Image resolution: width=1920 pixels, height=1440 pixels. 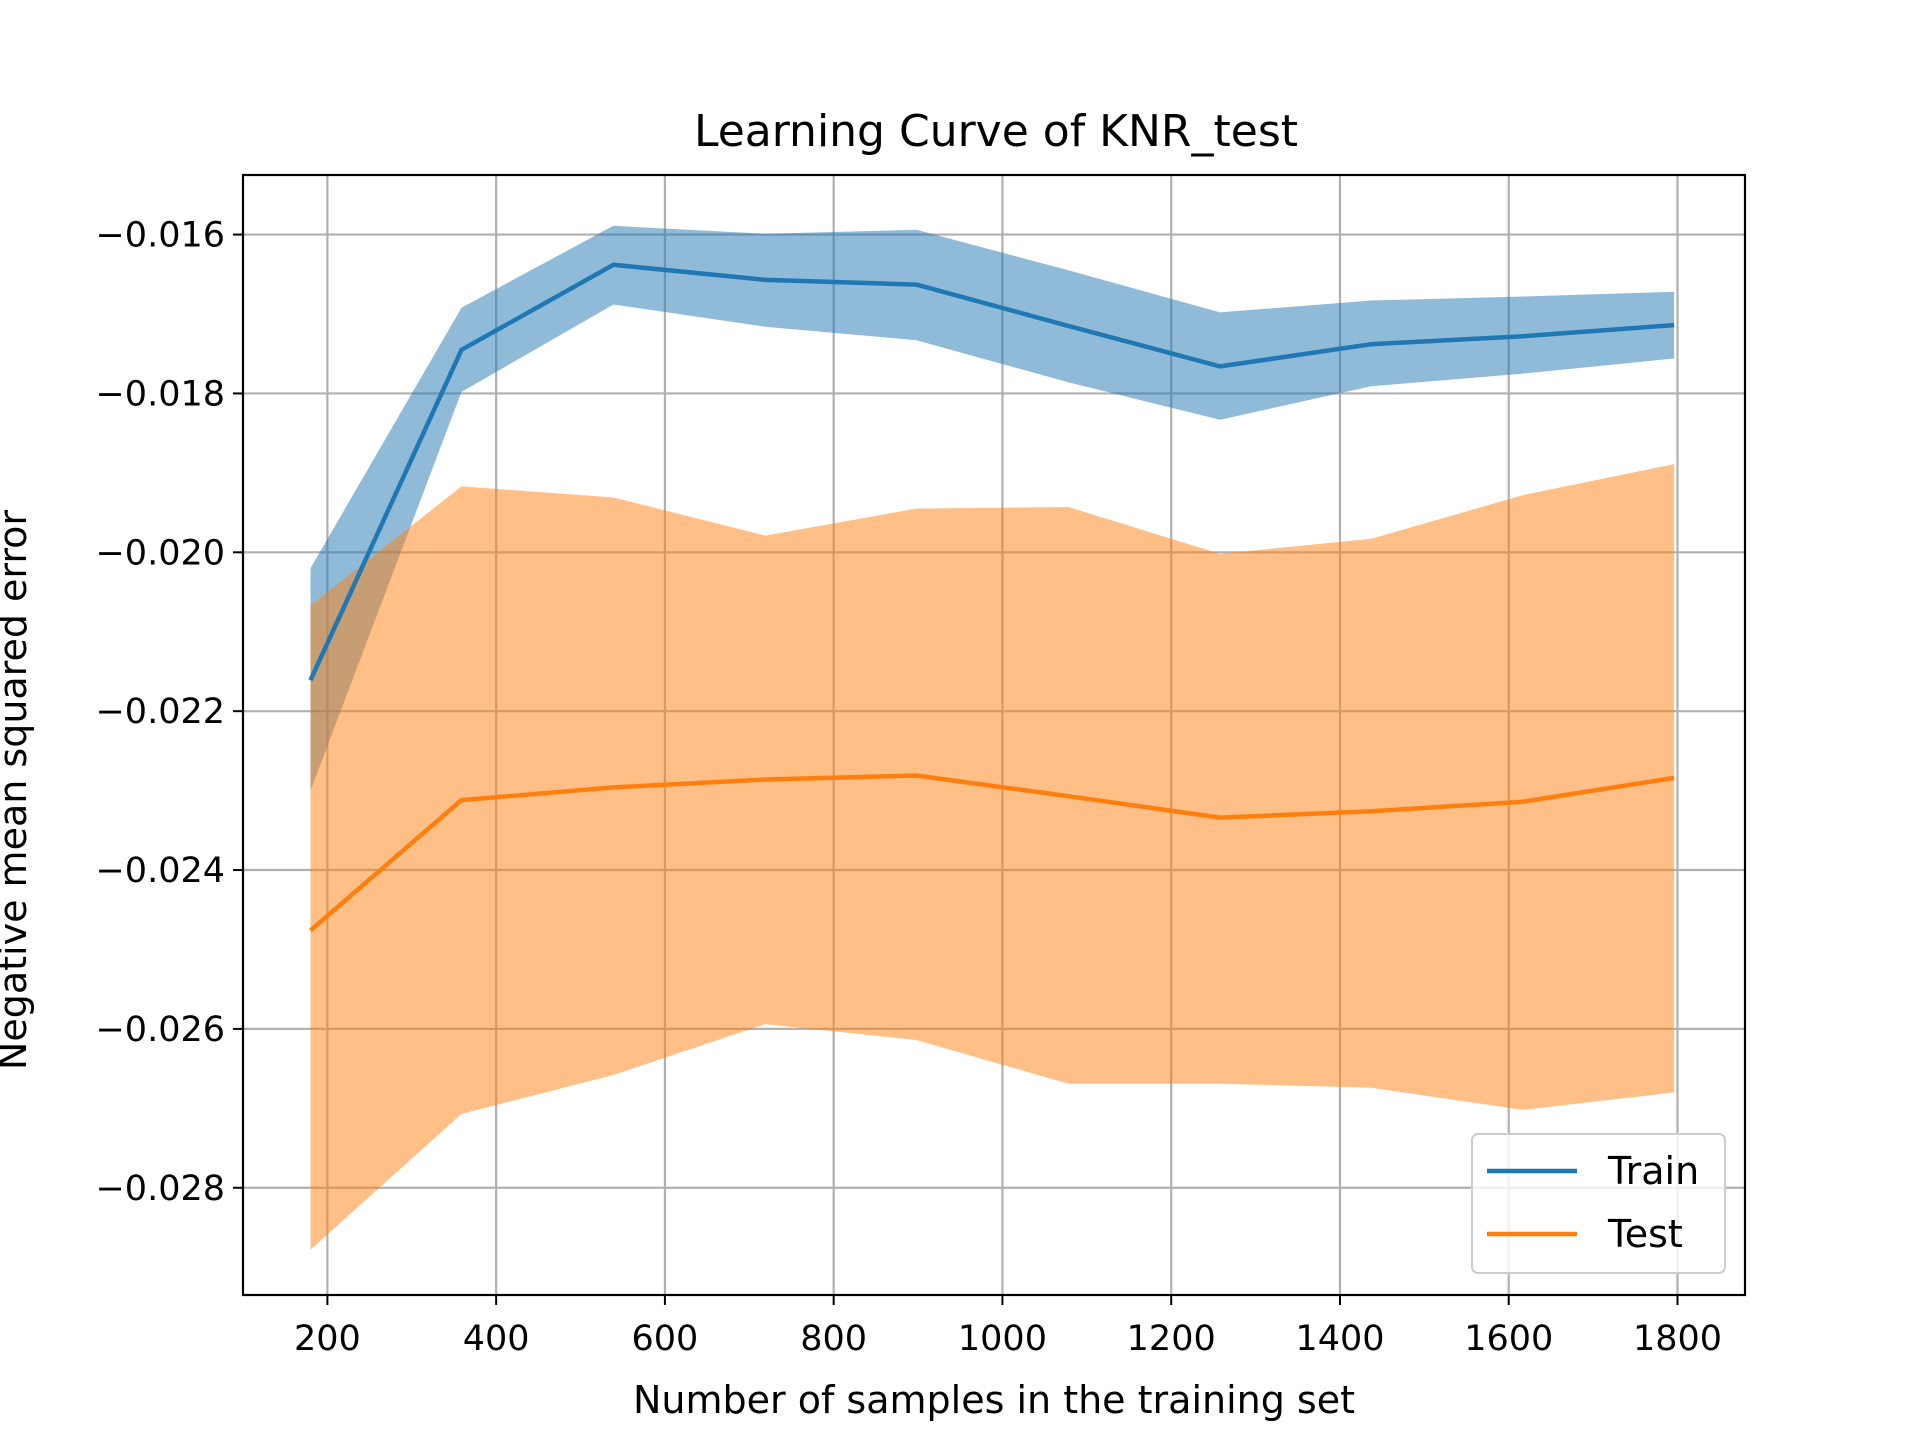 I want to click on x-tick-label: 1000, so click(x=1002, y=1339).